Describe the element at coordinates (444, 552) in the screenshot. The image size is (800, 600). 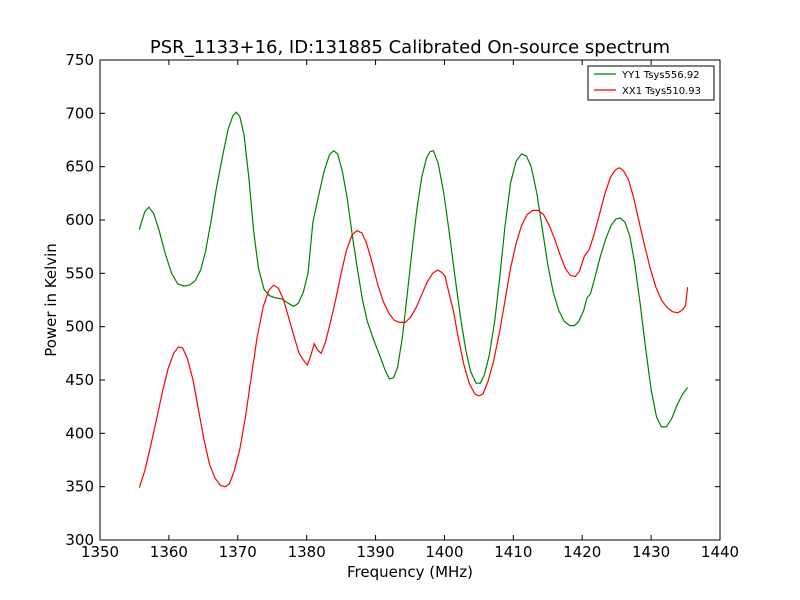
I see `x-tick-label: 1400` at that location.